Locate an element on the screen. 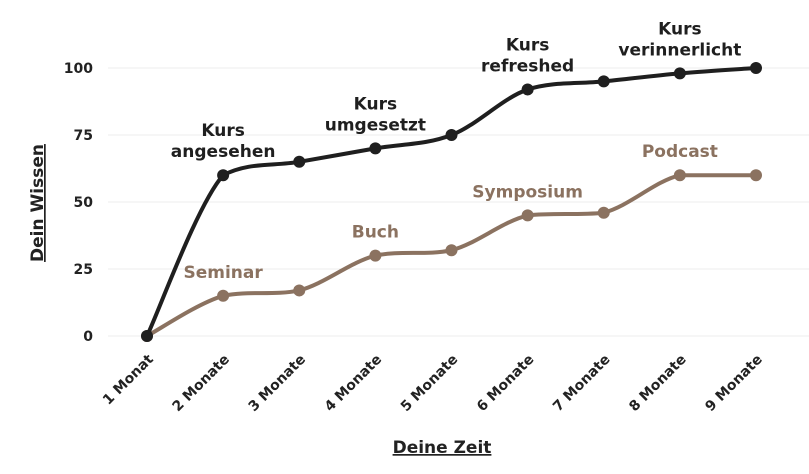 This screenshot has width=809, height=474. annotation-label: angesehen is located at coordinates (223, 152).